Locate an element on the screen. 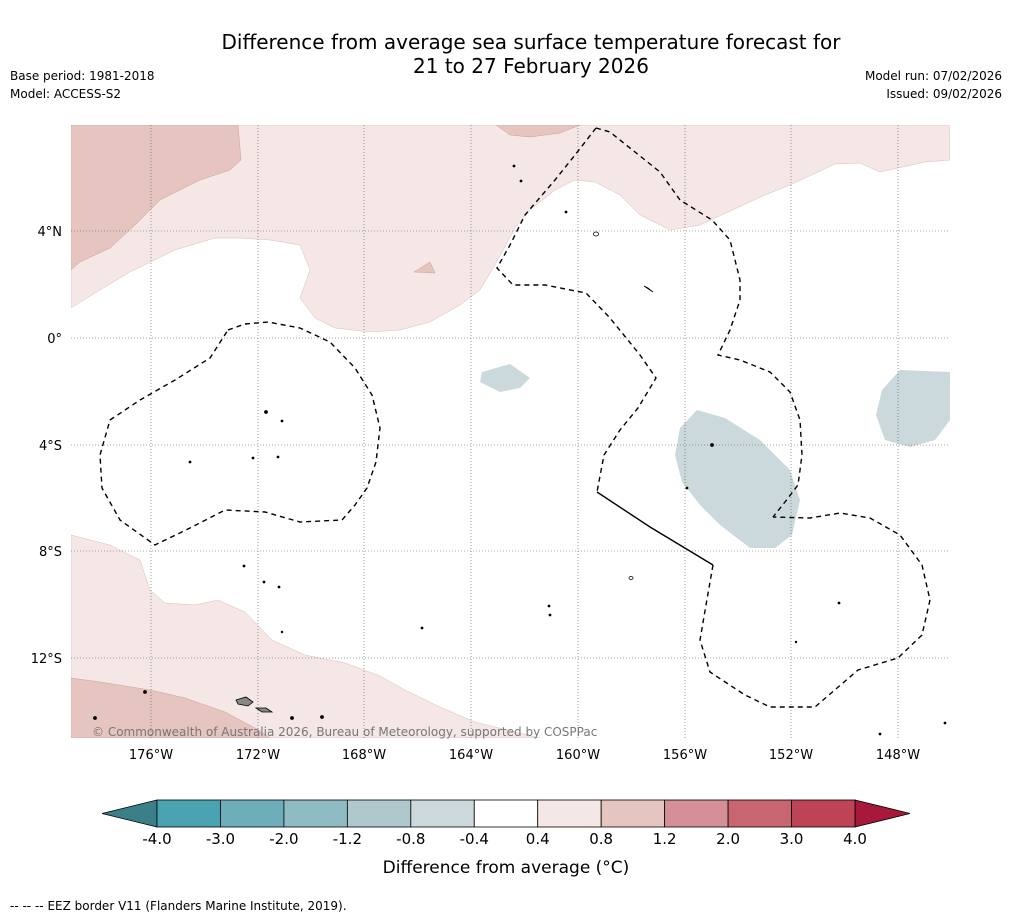 The height and width of the screenshot is (919, 1011). colorbar-label: -1.2 is located at coordinates (347, 839).